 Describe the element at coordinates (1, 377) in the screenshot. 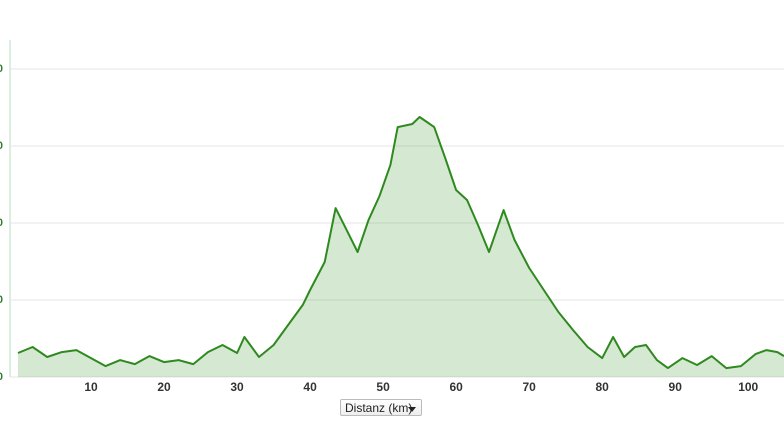

I see `y-tick-label: 0` at that location.